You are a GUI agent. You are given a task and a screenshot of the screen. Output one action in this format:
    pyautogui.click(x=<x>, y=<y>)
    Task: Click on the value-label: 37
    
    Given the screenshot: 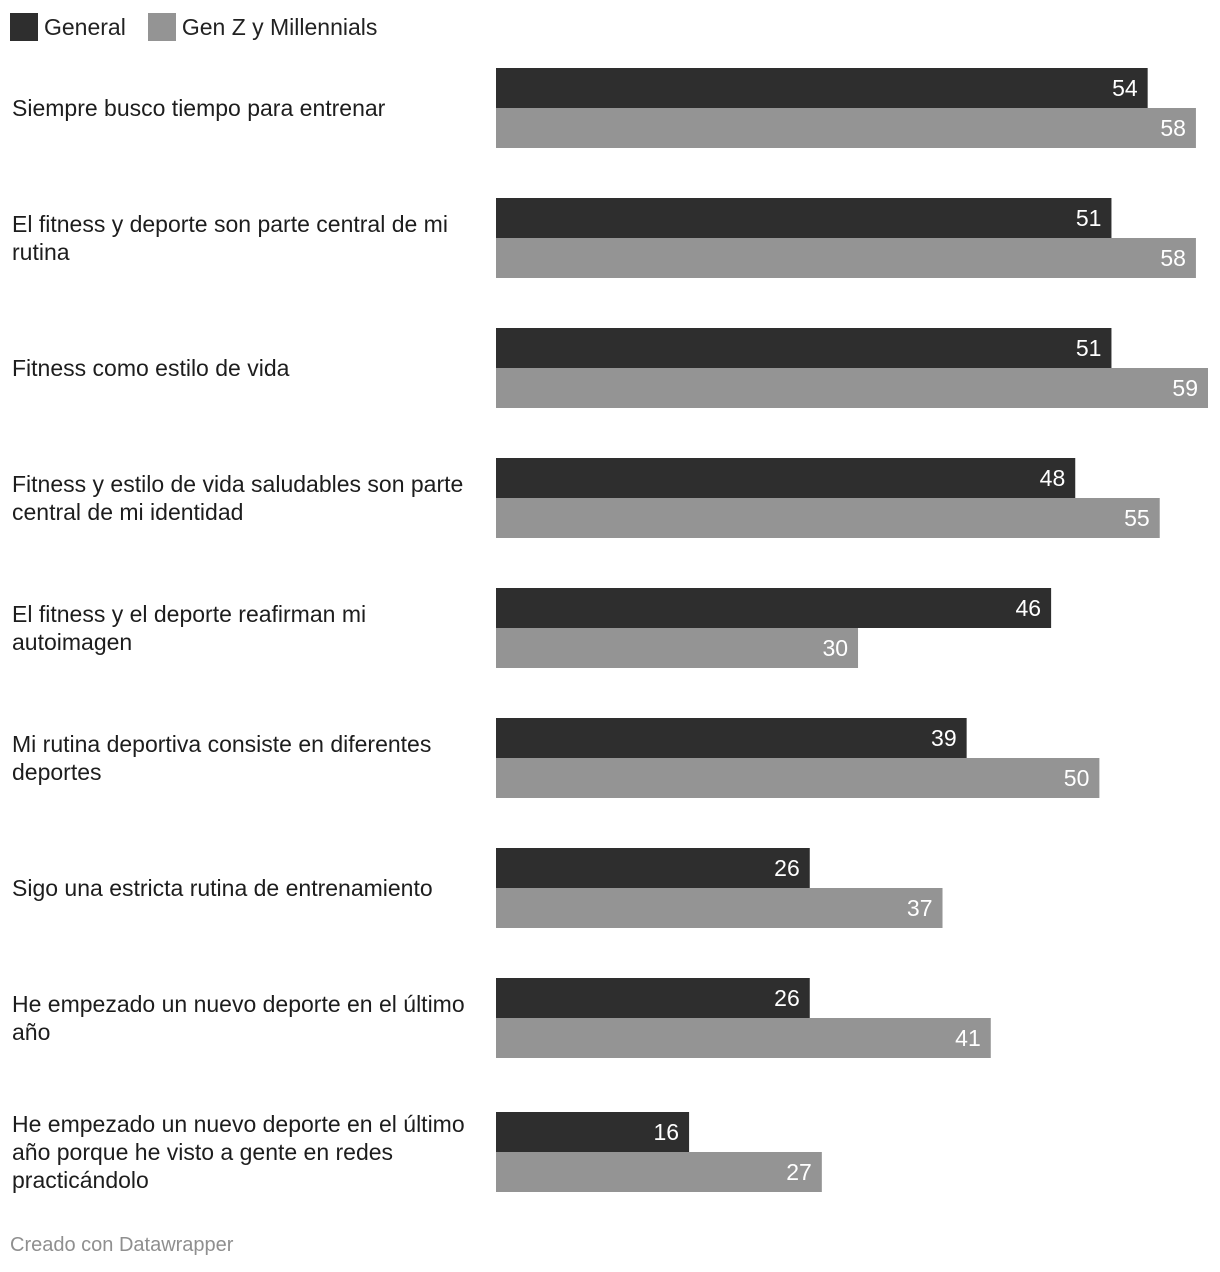 What is the action you would take?
    pyautogui.click(x=920, y=908)
    